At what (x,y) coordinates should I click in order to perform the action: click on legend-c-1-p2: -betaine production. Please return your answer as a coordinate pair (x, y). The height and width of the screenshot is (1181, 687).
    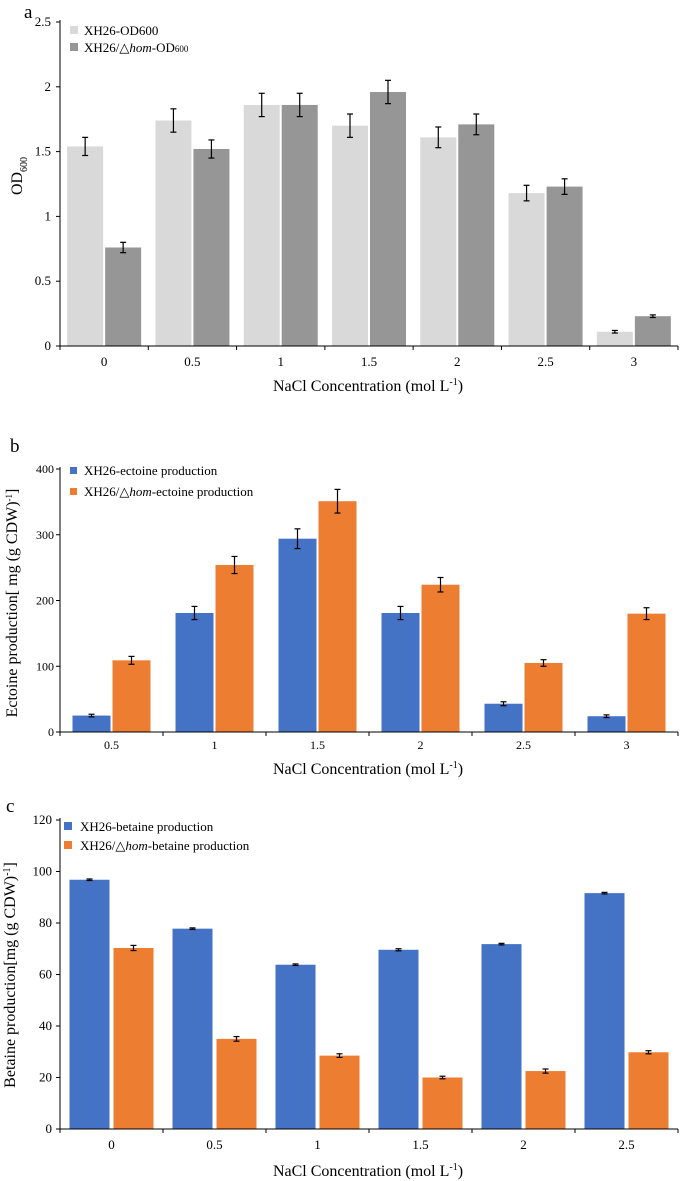
    Looking at the image, I should click on (199, 845).